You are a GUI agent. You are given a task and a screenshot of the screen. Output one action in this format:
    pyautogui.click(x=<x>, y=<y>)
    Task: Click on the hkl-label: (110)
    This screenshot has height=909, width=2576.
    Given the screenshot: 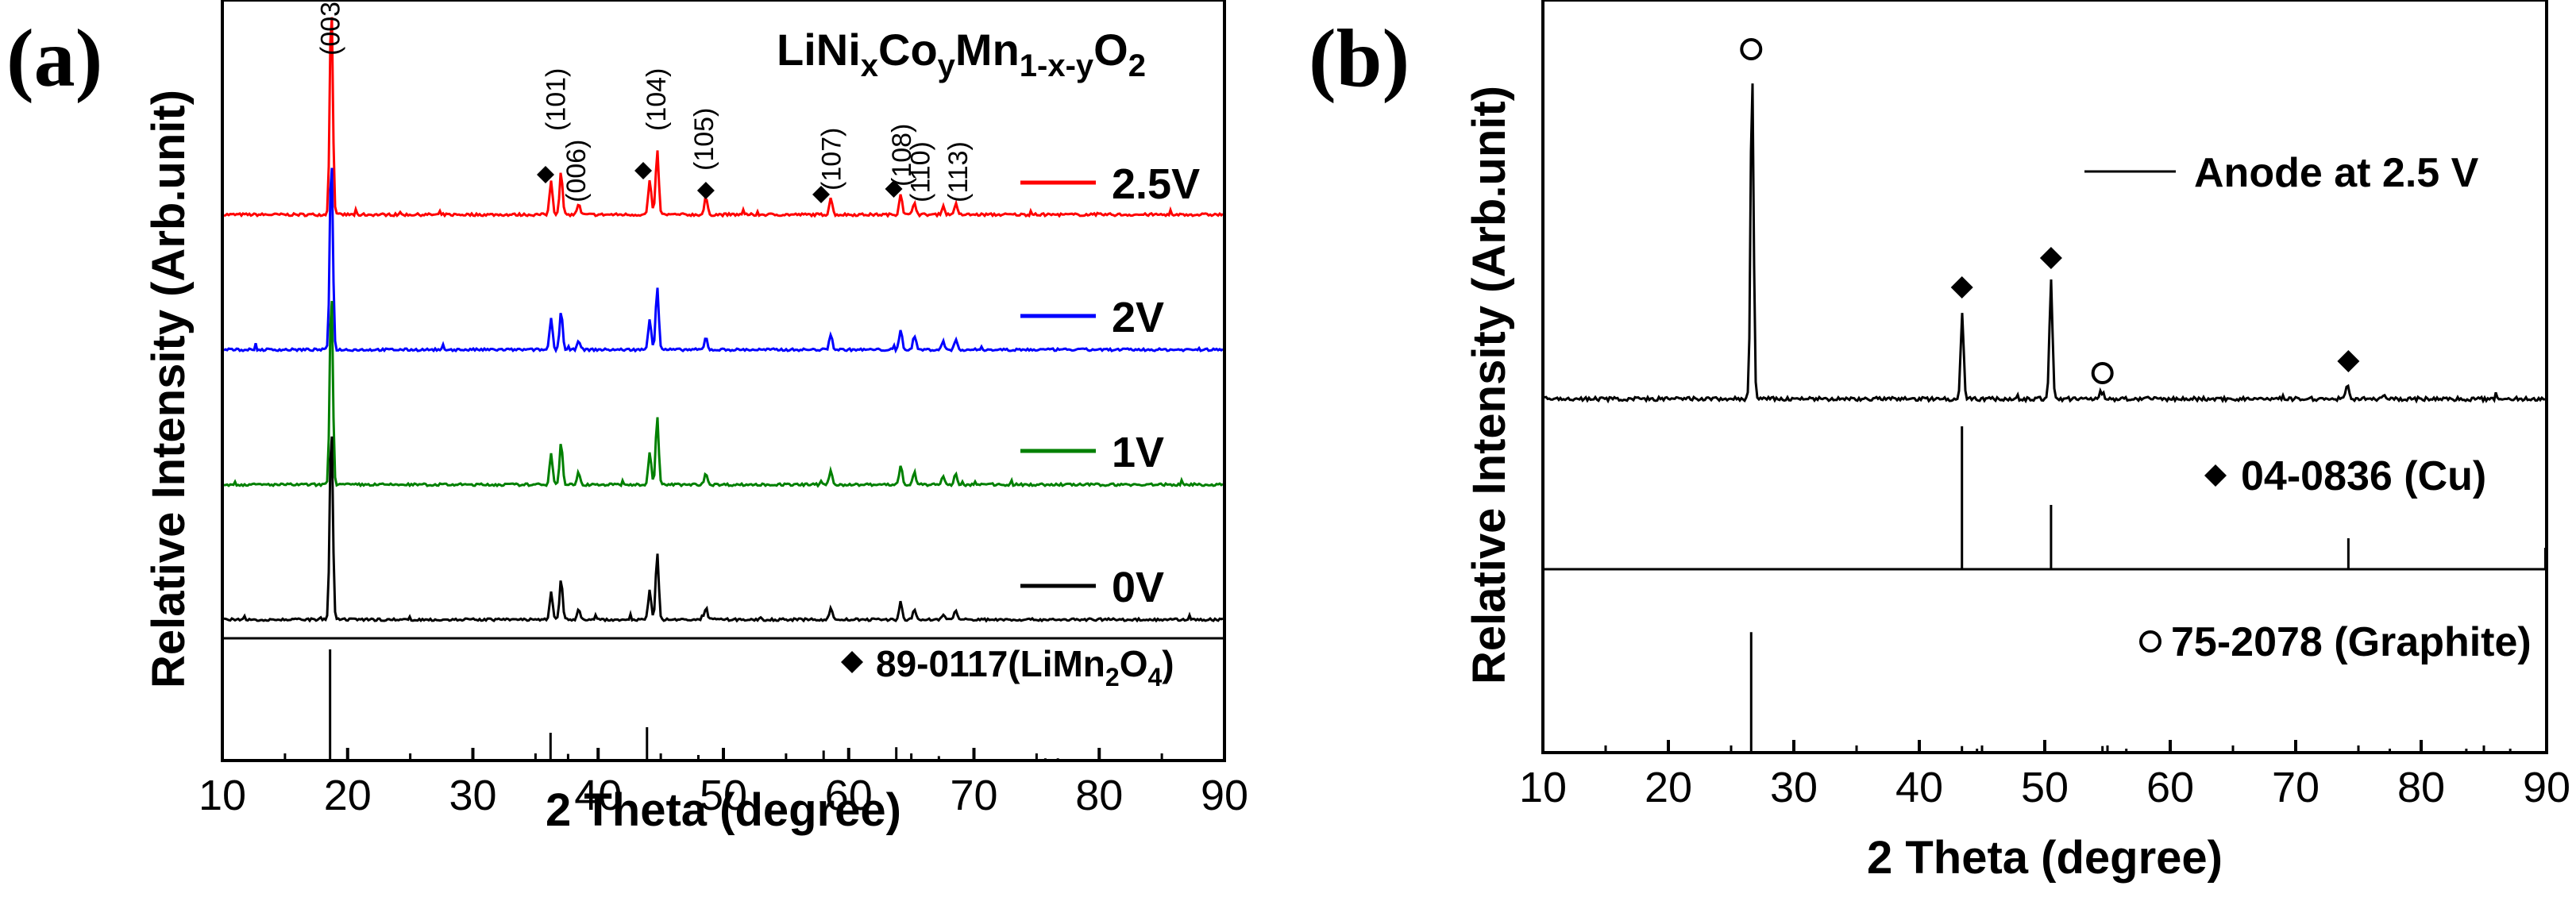 What is the action you would take?
    pyautogui.click(x=921, y=171)
    